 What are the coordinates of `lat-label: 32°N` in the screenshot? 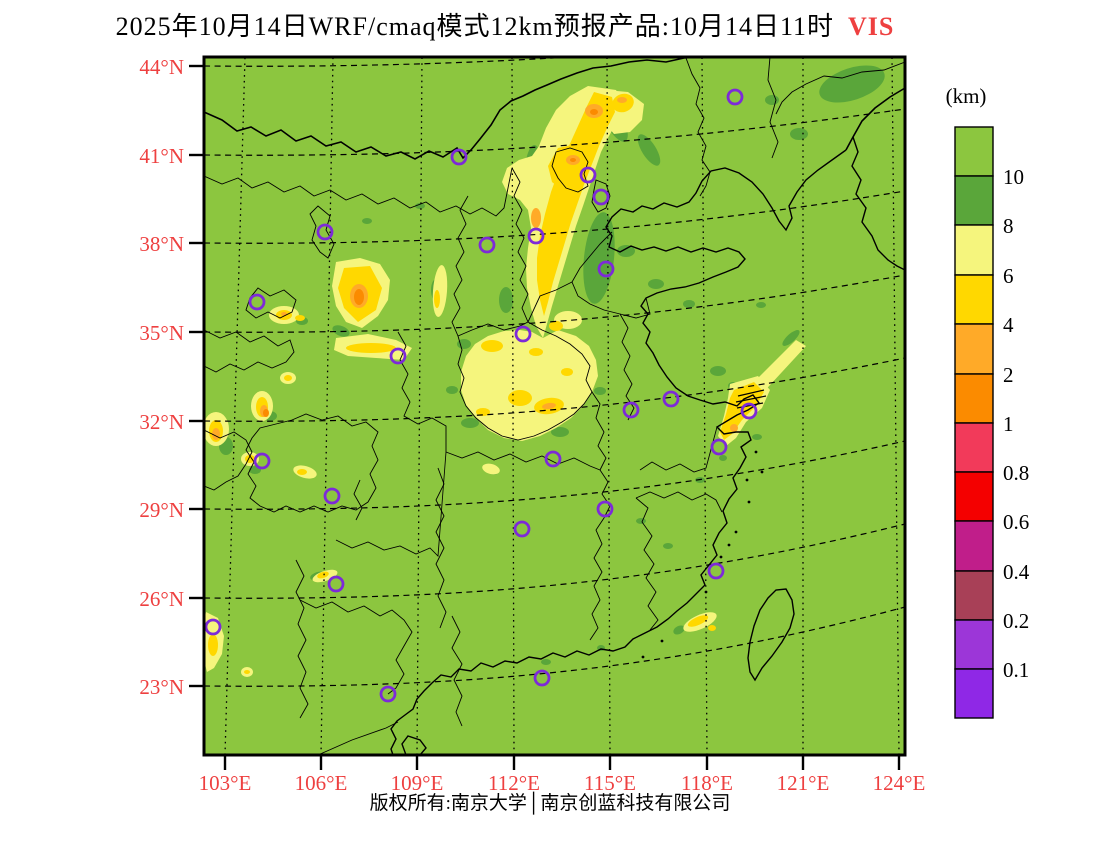 It's located at (161, 422).